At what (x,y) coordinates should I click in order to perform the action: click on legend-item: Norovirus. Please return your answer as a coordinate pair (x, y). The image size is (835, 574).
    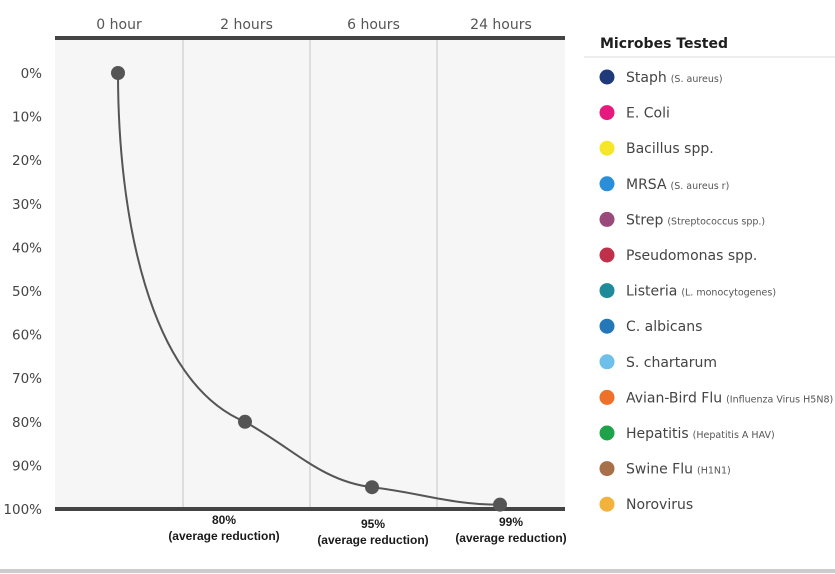
    Looking at the image, I should click on (646, 504).